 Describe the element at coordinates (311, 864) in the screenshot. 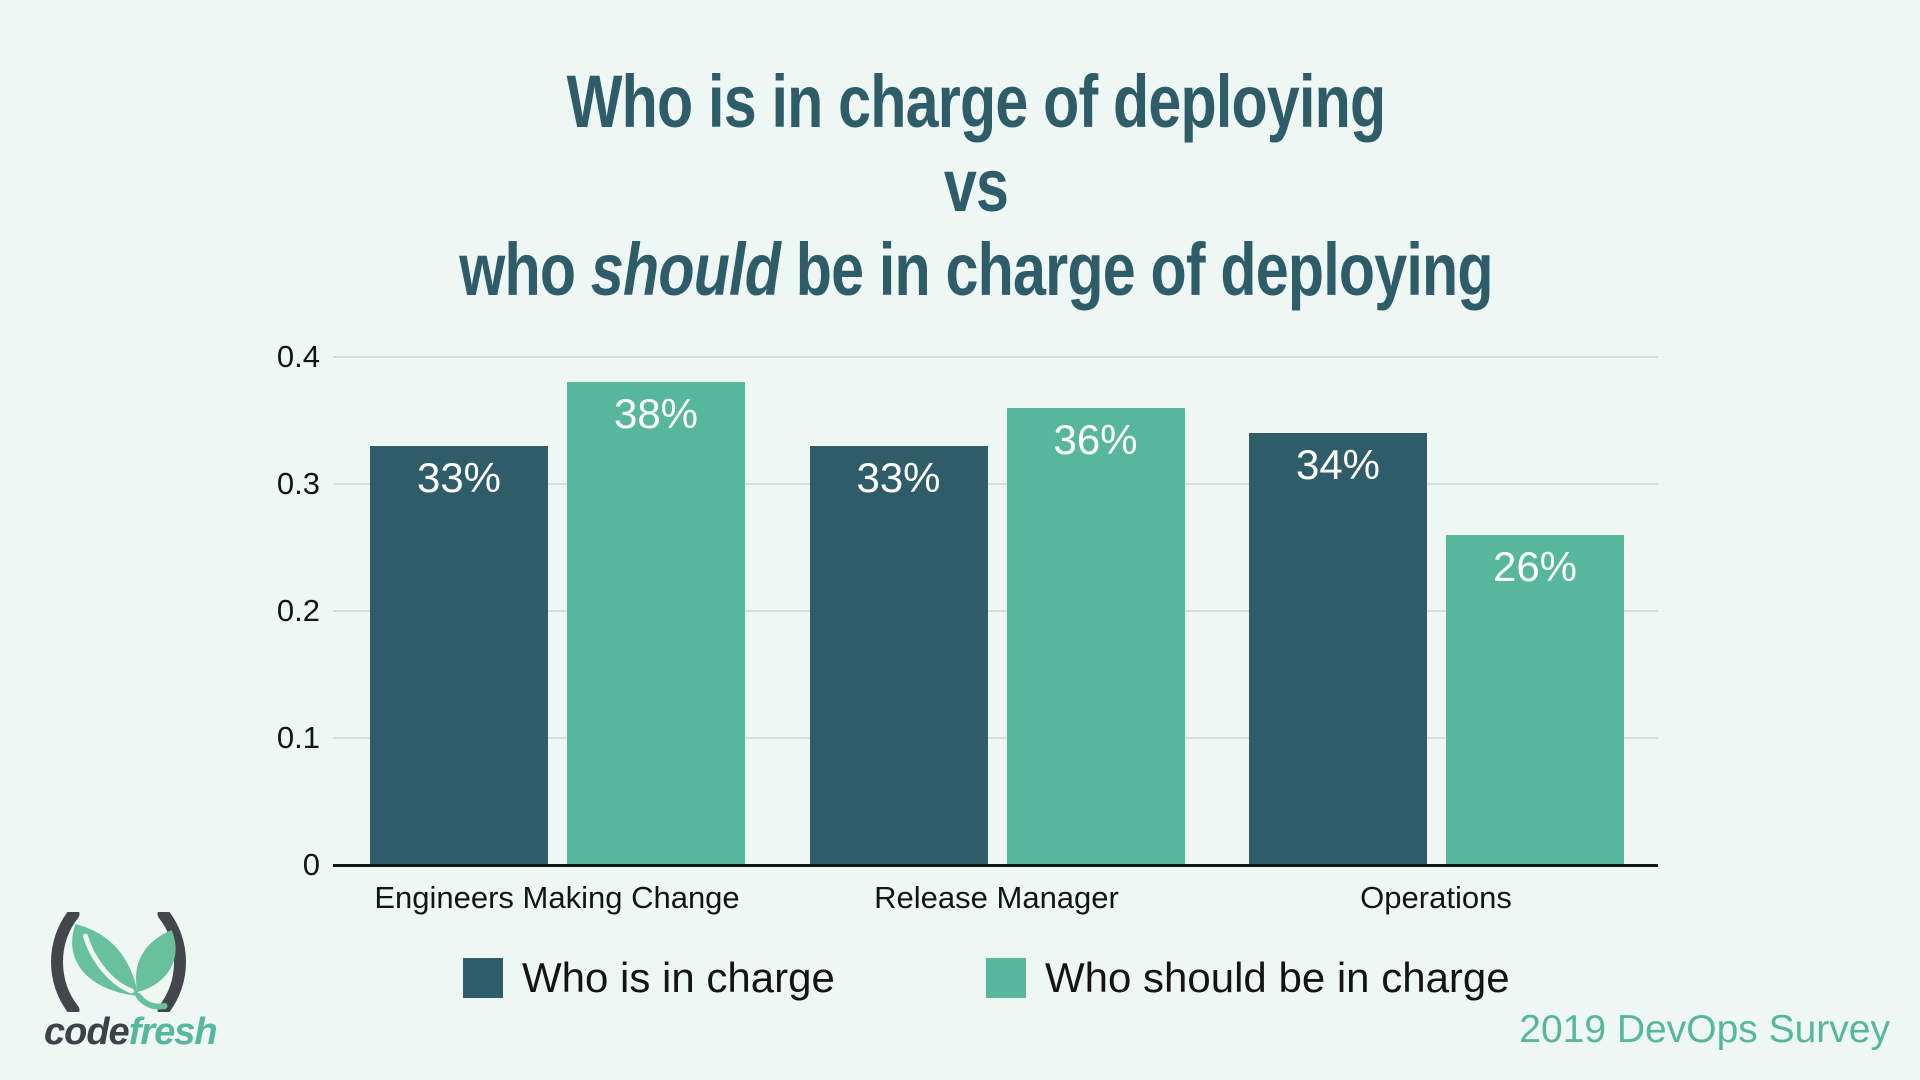

I see `y-axis-tick-label: 0` at that location.